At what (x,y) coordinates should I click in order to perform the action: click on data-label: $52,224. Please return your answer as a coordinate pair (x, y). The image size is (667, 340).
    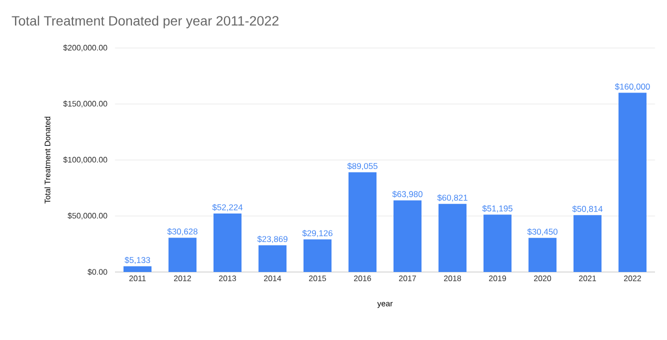
    Looking at the image, I should click on (227, 208).